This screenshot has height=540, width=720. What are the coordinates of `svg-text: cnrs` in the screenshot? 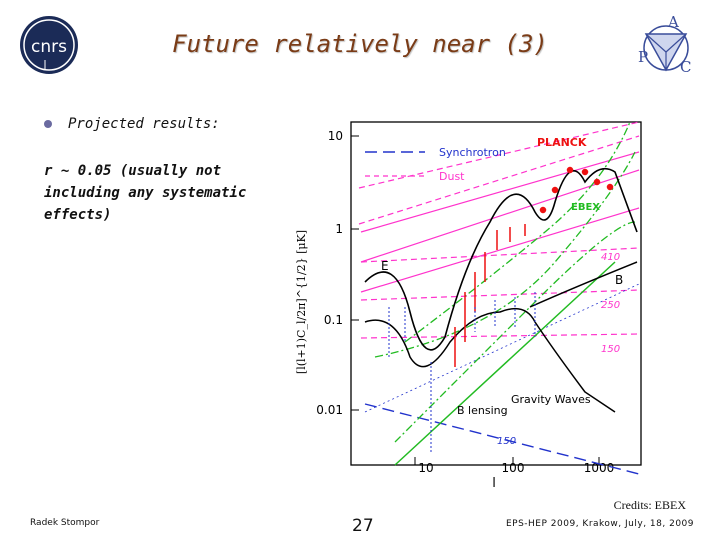 It's located at (49, 47).